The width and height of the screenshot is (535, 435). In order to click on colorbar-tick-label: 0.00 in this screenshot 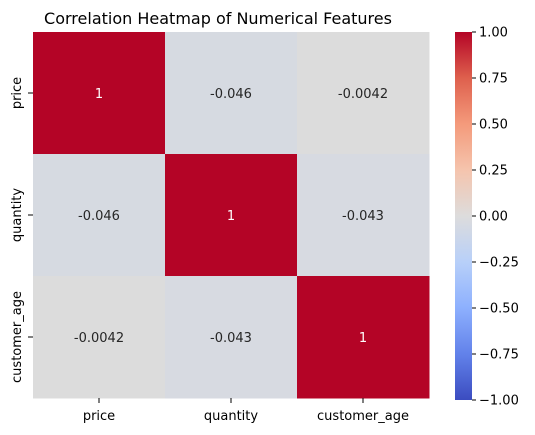, I will do `click(493, 217)`.